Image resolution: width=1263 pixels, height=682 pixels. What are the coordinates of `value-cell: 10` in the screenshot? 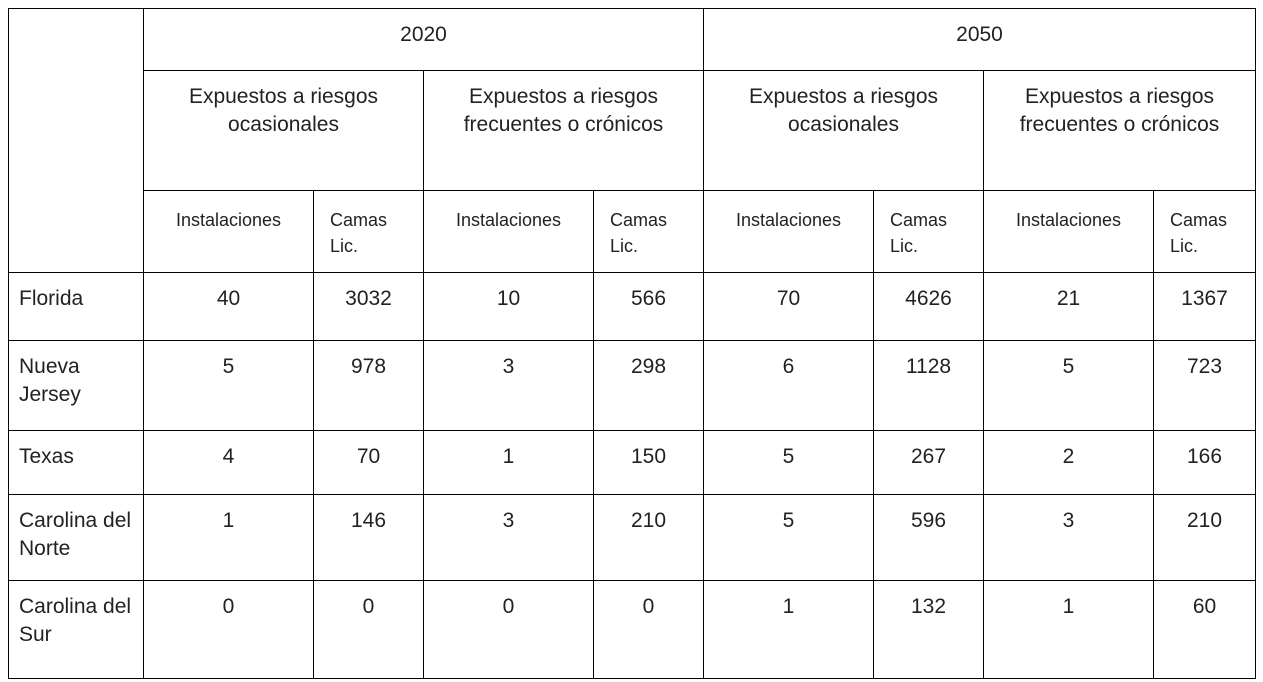 It's located at (508, 306).